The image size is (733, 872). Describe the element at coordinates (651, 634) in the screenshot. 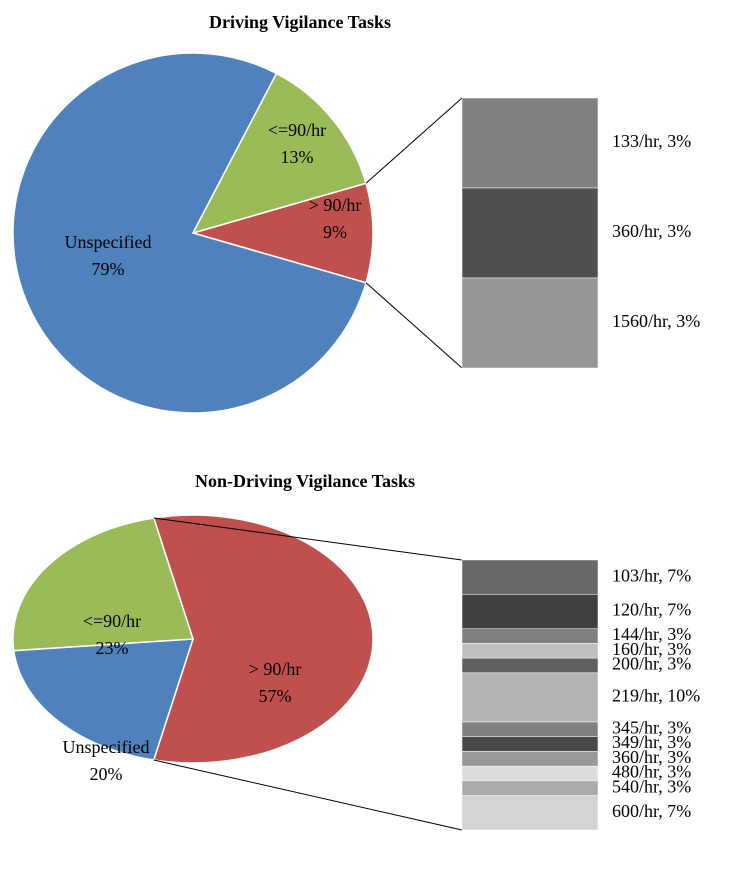

I see `segment-label: 144/hr, 3%` at that location.